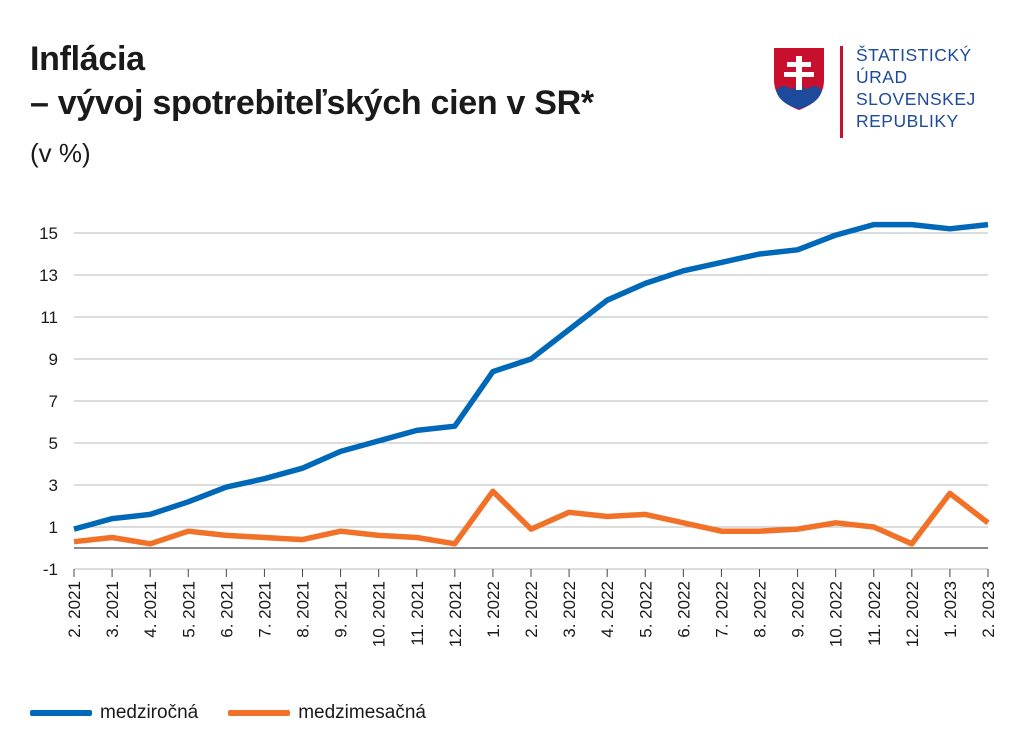 The image size is (1024, 747). I want to click on y-tick-label: 11, so click(49, 317).